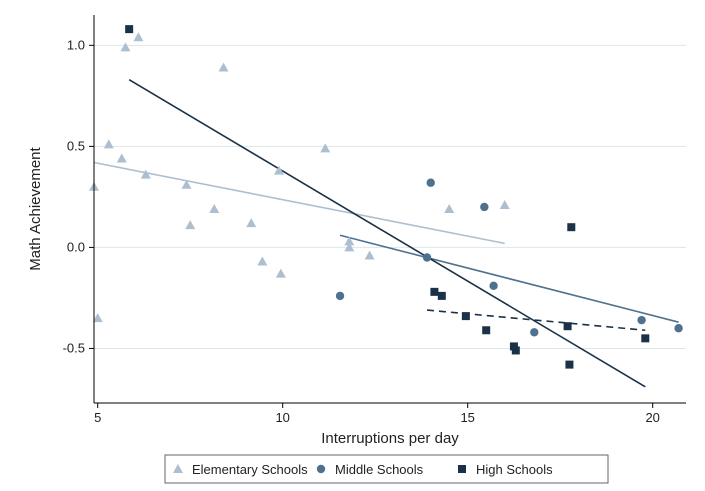 This screenshot has width=705, height=491. What do you see at coordinates (536, 320) in the screenshot?
I see `high-schools-fit-line-dashed` at bounding box center [536, 320].